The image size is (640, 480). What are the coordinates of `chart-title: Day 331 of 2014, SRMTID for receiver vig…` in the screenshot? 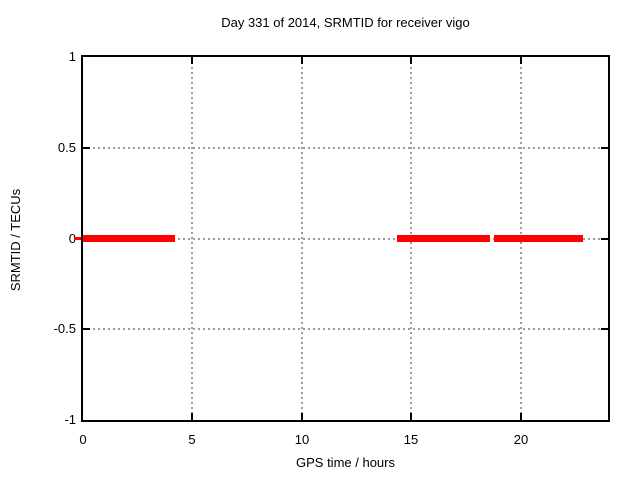 It's located at (345, 22).